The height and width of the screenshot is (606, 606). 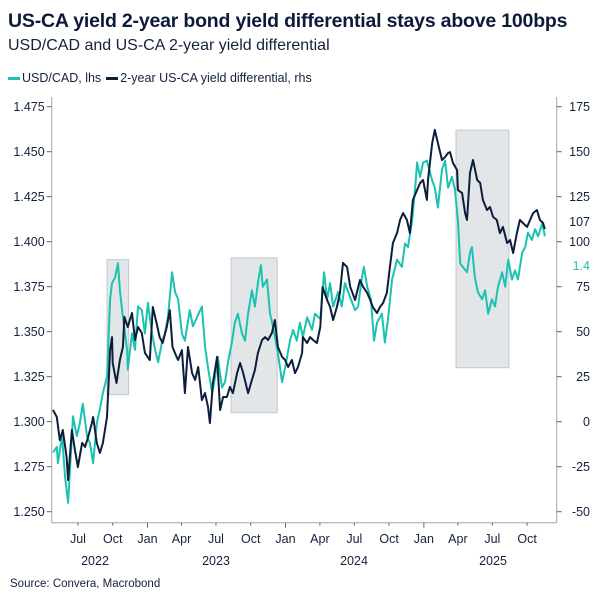 What do you see at coordinates (28, 107) in the screenshot?
I see `left-tick-label: 1.475` at bounding box center [28, 107].